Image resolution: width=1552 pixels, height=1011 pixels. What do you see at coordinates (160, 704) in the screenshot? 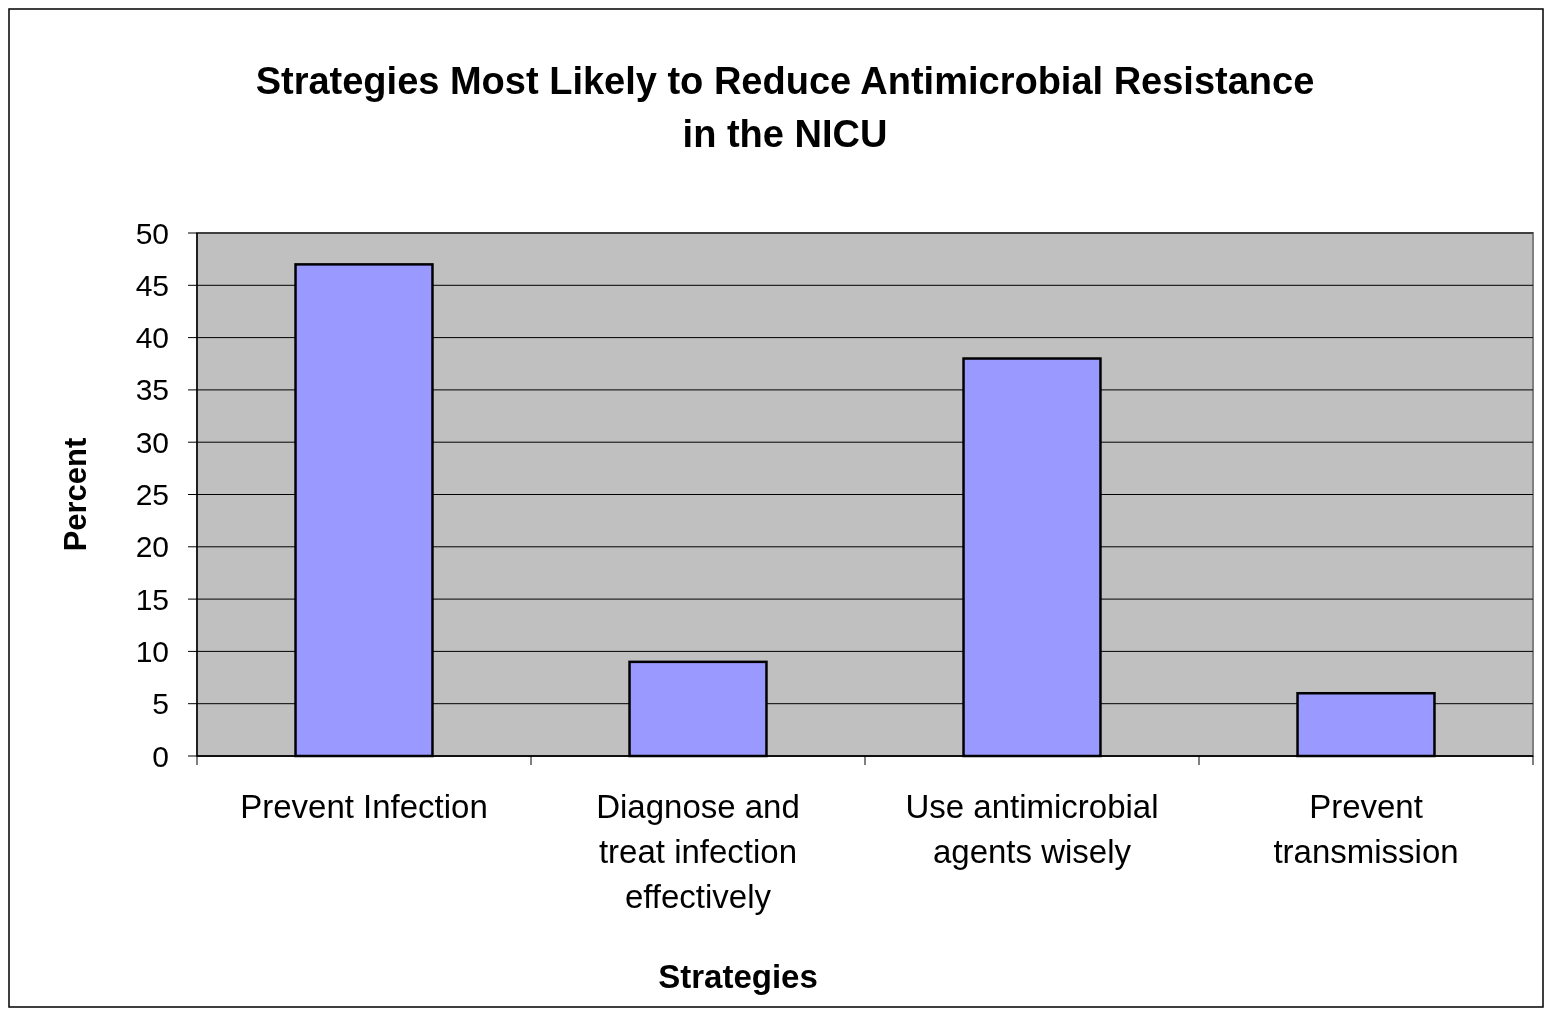
I see `y-tick-label: 5` at bounding box center [160, 704].